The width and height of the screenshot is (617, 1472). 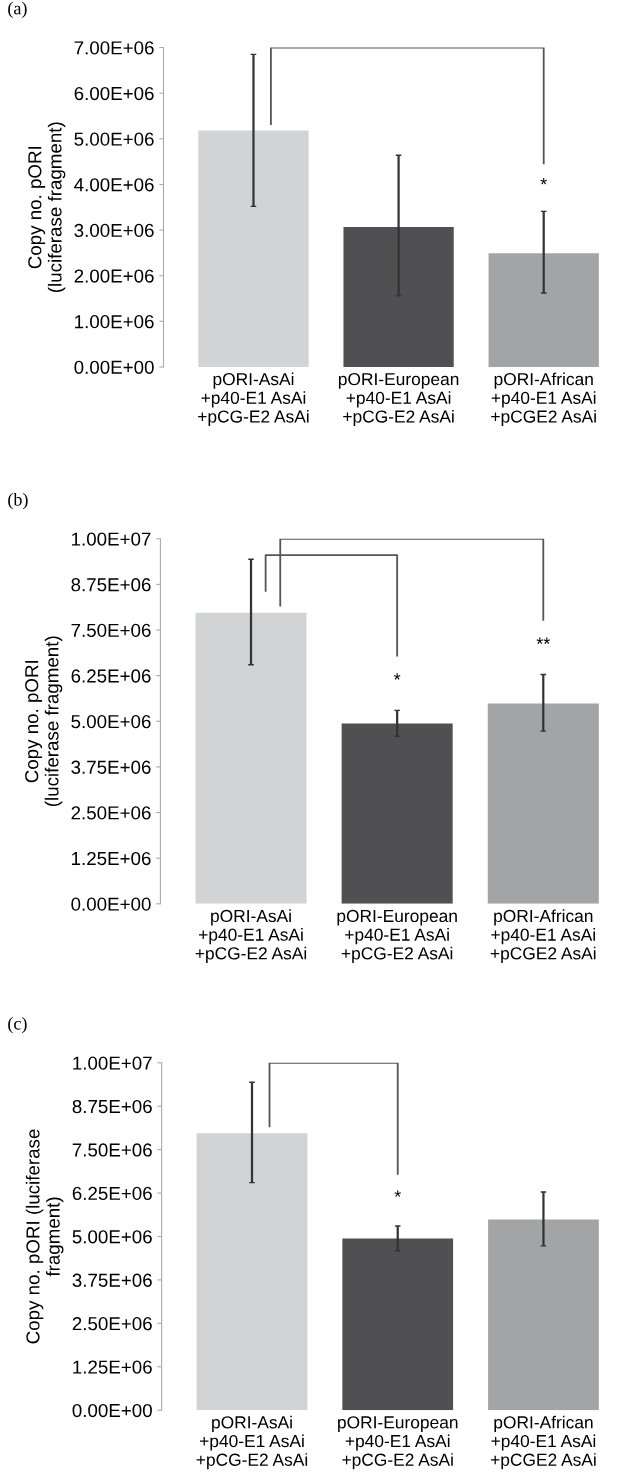 I want to click on y-tick-label: 4.00E+06, so click(x=114, y=185).